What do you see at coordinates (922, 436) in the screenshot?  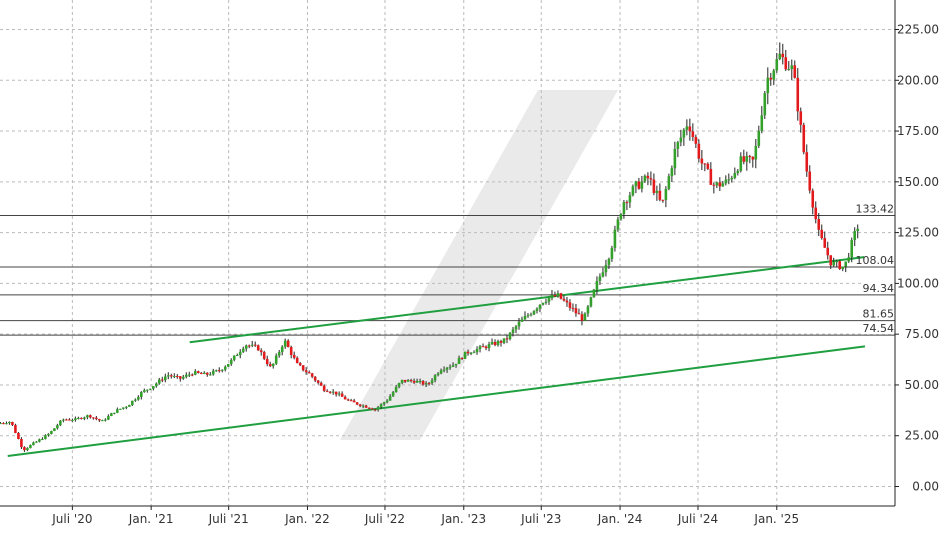 I see `y-tick-label: 25.00` at bounding box center [922, 436].